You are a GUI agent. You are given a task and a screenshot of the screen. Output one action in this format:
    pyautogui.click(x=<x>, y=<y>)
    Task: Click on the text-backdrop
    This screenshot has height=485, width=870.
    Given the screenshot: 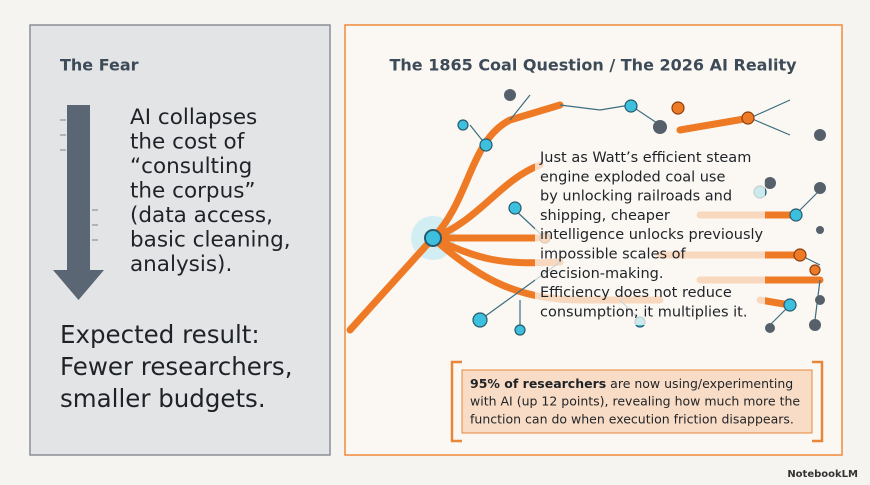 What is the action you would take?
    pyautogui.click(x=650, y=235)
    